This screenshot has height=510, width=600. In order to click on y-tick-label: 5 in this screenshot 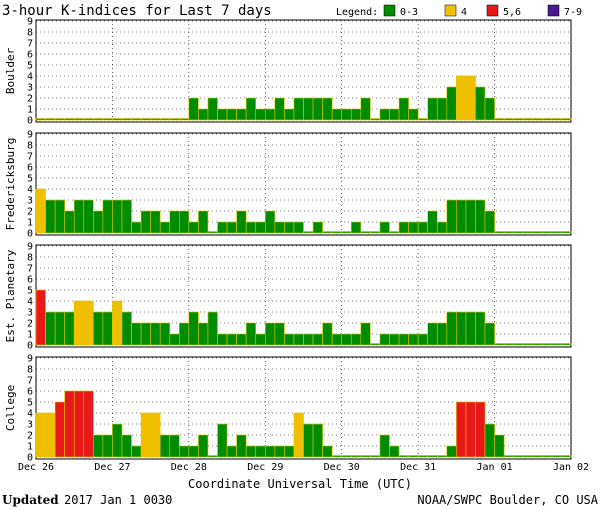, I will do `click(30, 403)`.